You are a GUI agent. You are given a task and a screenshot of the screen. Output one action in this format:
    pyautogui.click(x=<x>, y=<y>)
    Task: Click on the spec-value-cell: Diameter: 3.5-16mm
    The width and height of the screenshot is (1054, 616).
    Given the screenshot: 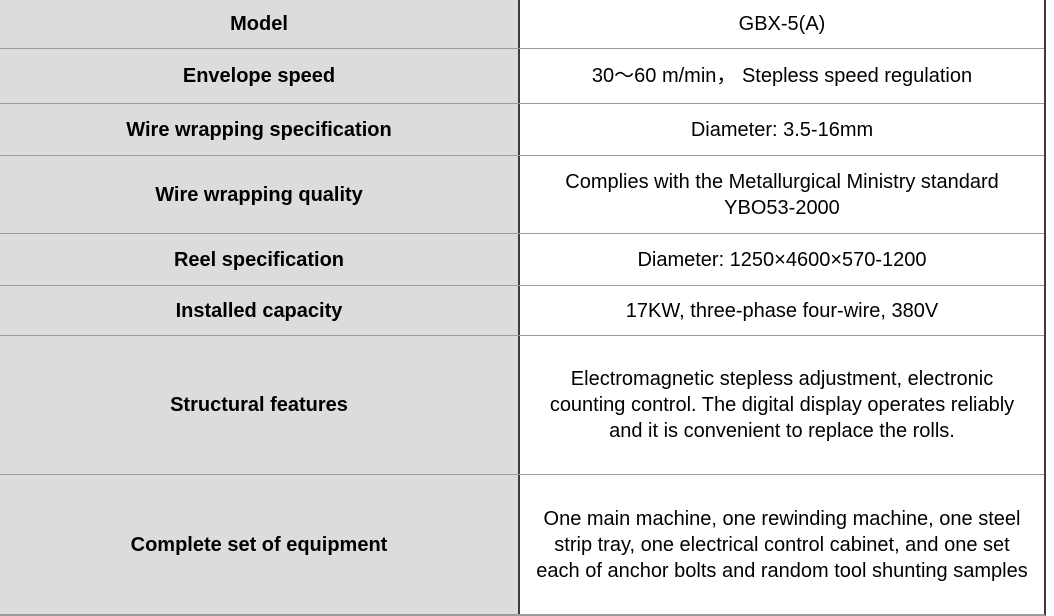 What is the action you would take?
    pyautogui.click(x=782, y=129)
    